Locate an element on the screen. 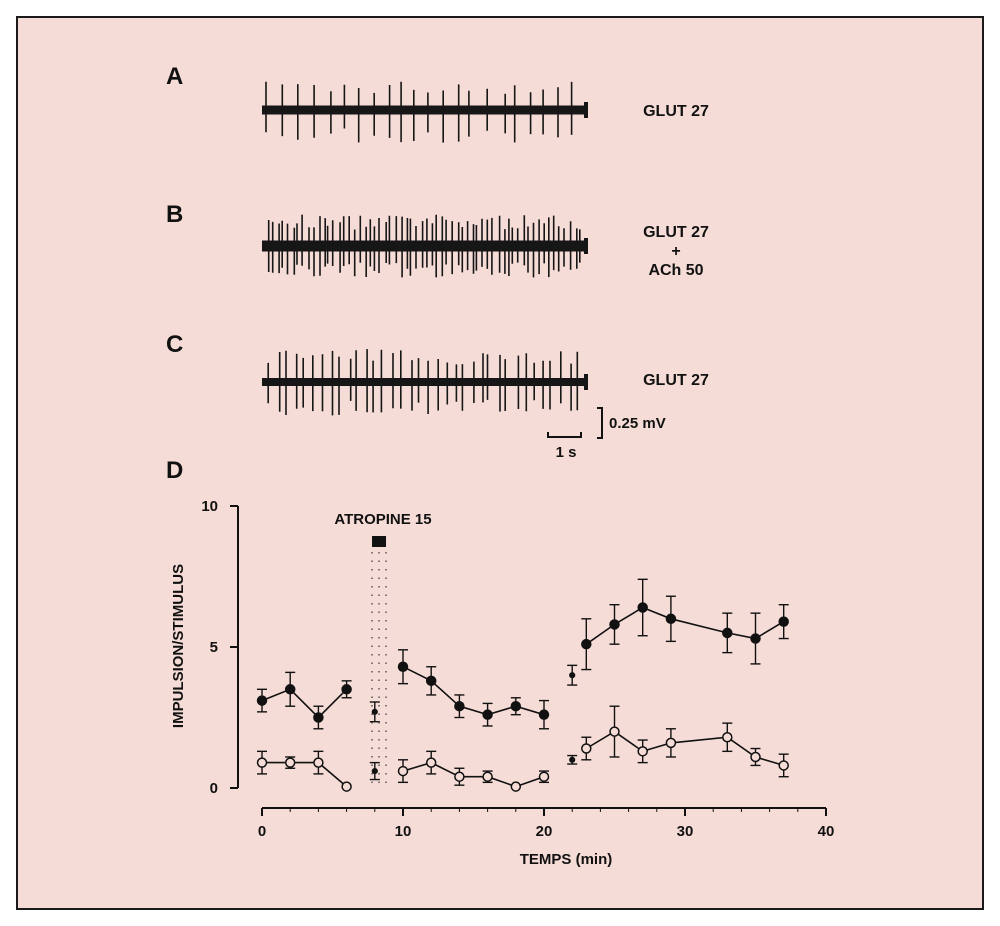 The width and height of the screenshot is (1000, 926). trace-b-label-line2: ACh 50 is located at coordinates (675, 270).